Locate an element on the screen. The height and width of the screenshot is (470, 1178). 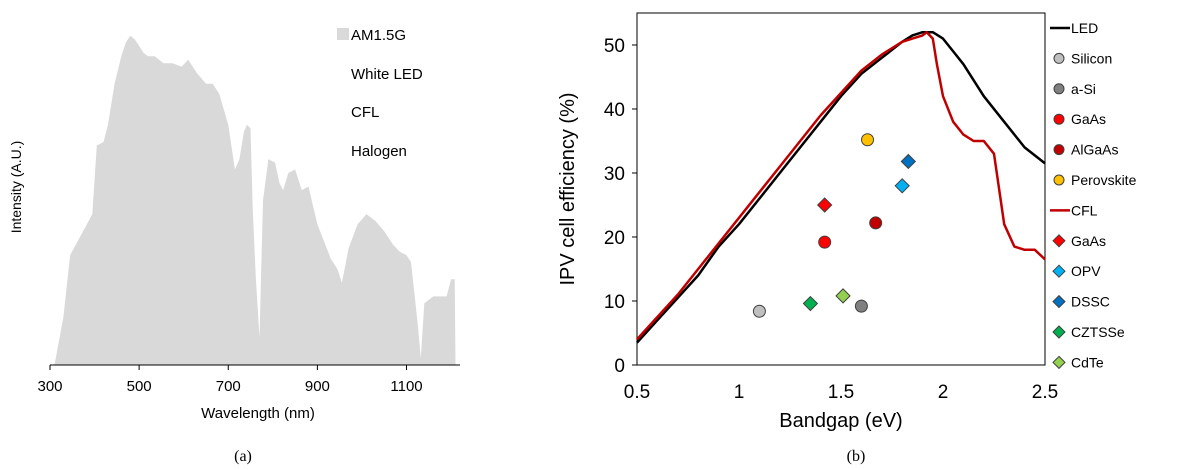
panel-b-legend-symbol-a-si-circle is located at coordinates (1059, 89).